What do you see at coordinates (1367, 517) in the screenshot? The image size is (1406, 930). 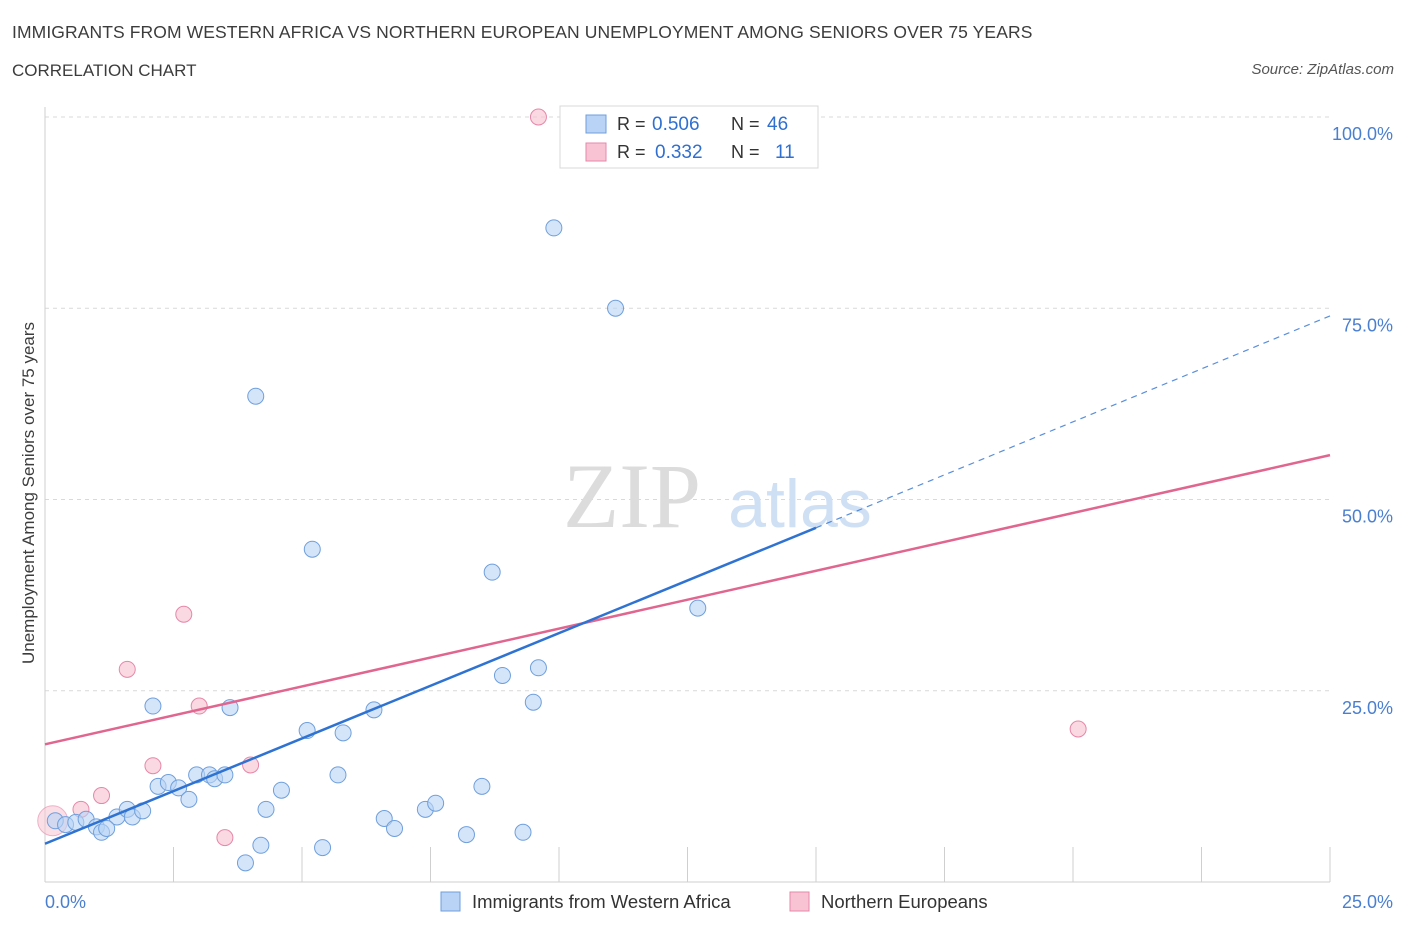 I see `y-tick-label: 50.0%` at bounding box center [1367, 517].